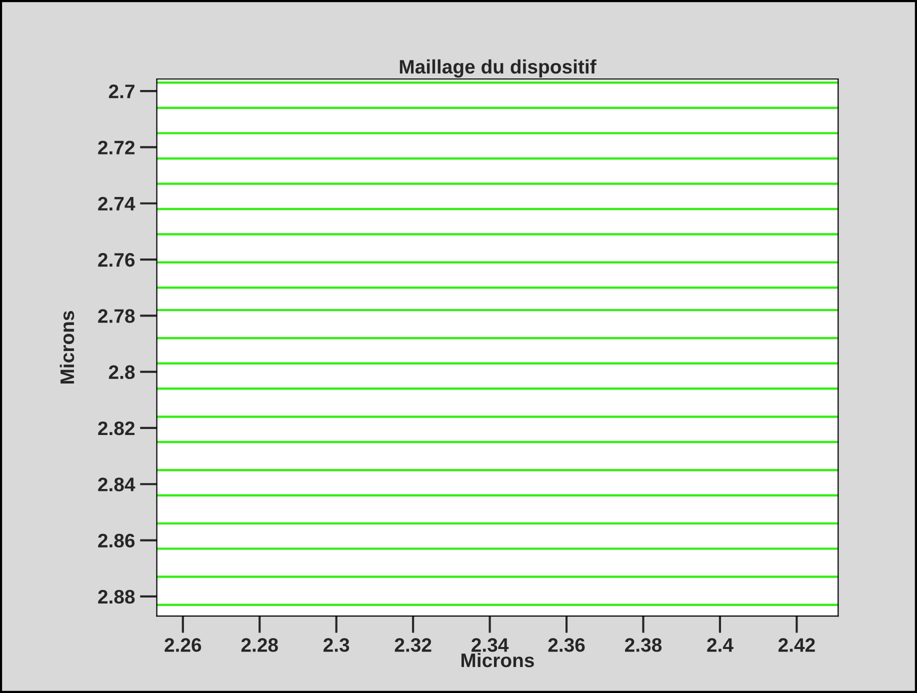 The height and width of the screenshot is (693, 917). What do you see at coordinates (116, 428) in the screenshot?
I see `y-tick-label: 2.82` at bounding box center [116, 428].